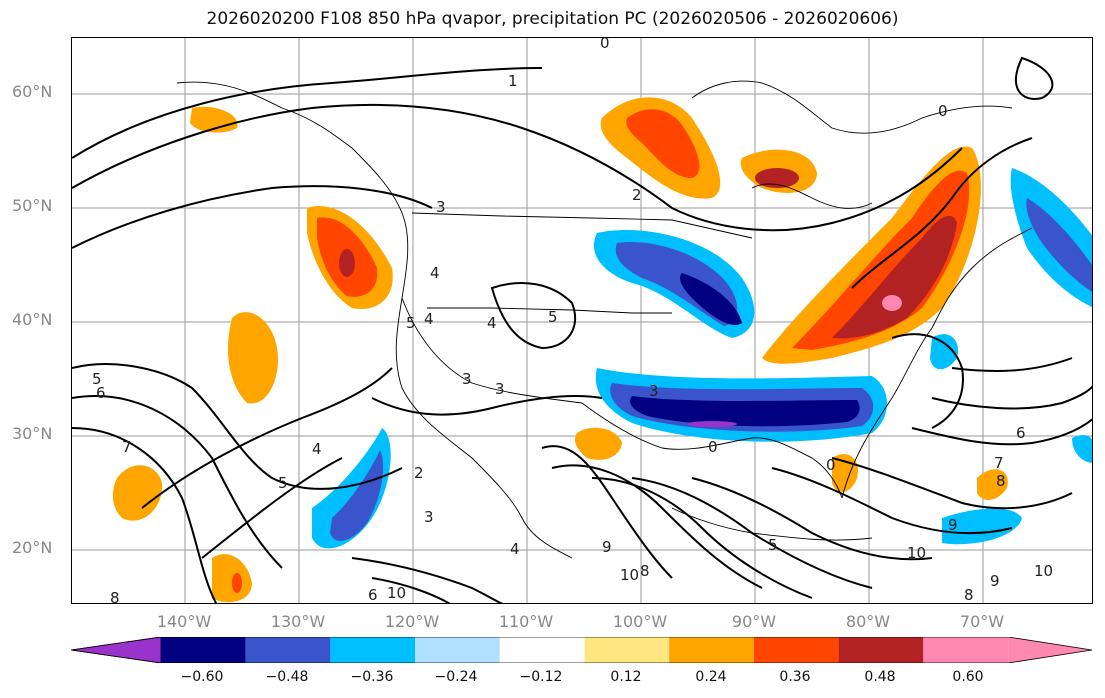  I want to click on colorbar-tick: 0.36, so click(795, 677).